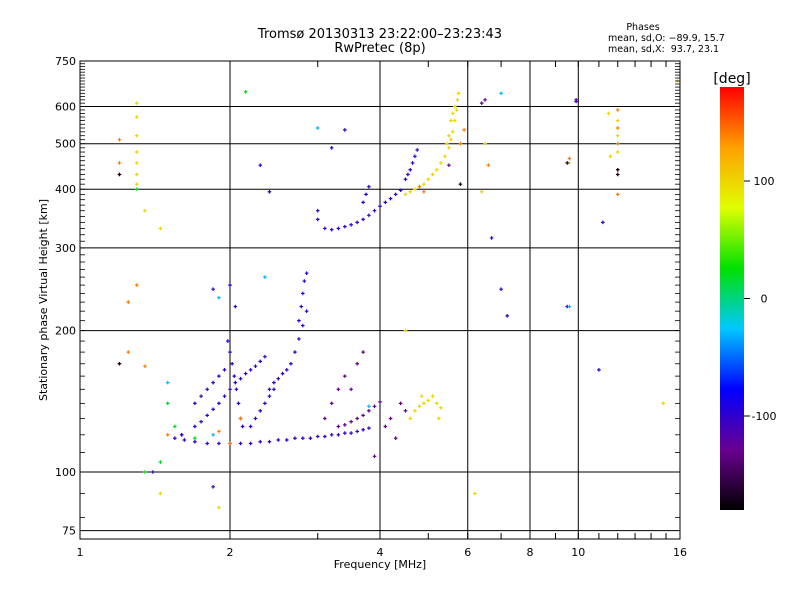  Describe the element at coordinates (65, 331) in the screenshot. I see `y-tick-label: 200` at that location.